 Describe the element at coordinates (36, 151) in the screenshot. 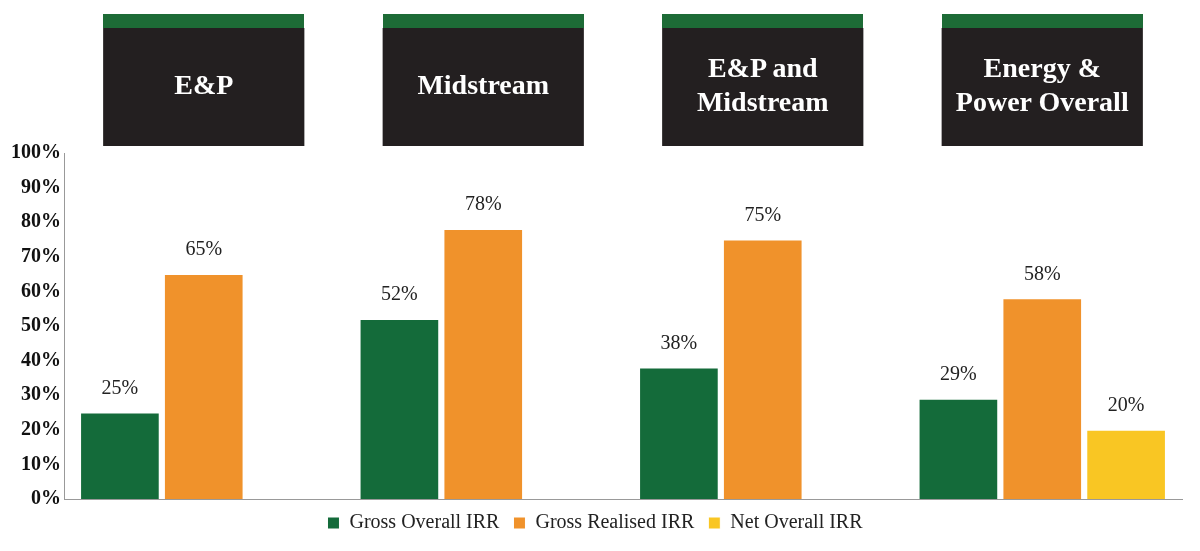

I see `y-tick-label: 100%` at that location.